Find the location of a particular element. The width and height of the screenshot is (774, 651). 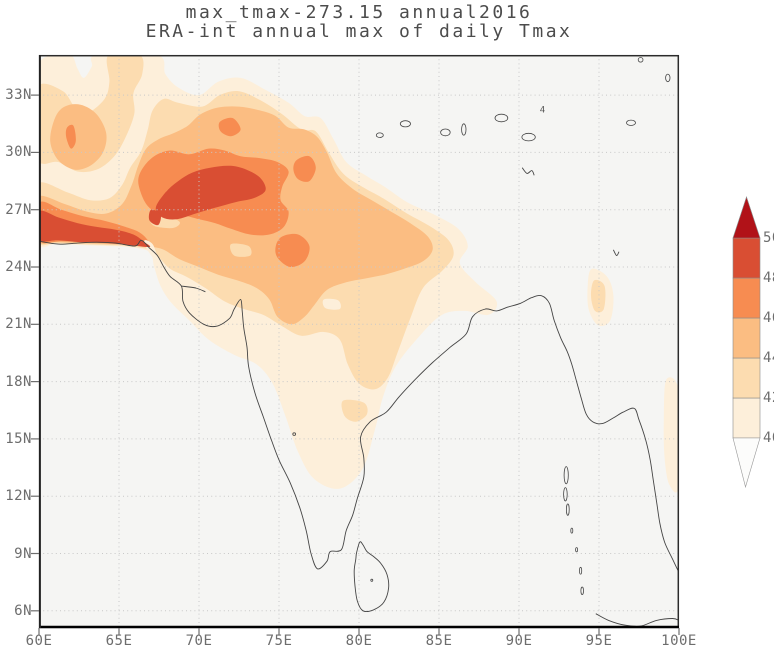

y-axis-label-18N: 18N is located at coordinates (18, 381).